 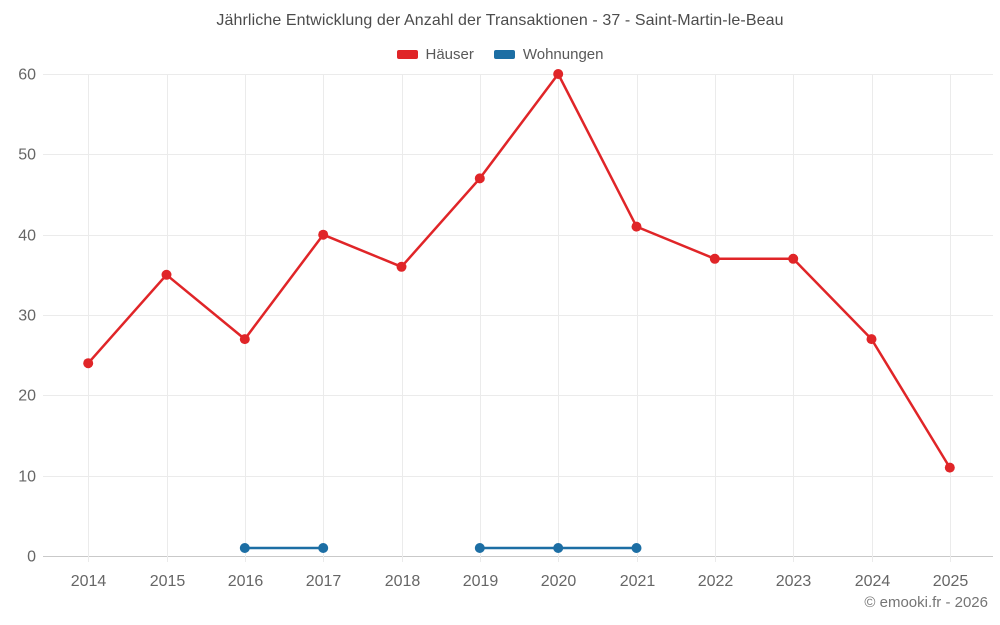 What do you see at coordinates (324, 581) in the screenshot?
I see `x-tick-label: 2017` at bounding box center [324, 581].